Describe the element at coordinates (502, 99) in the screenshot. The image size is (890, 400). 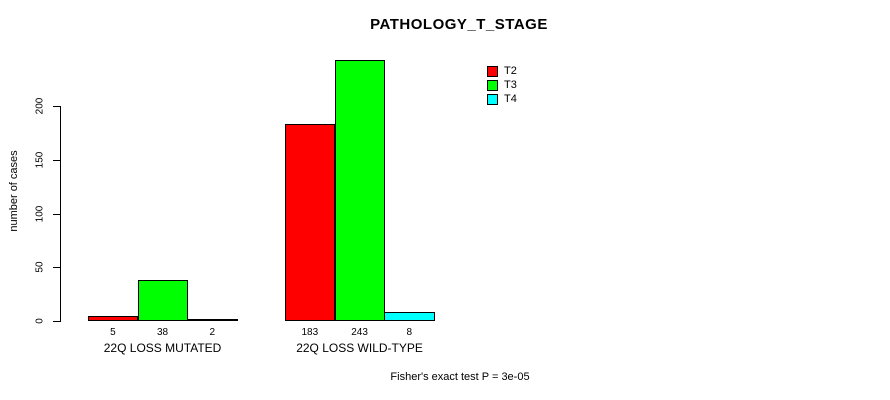
I see `legend-row: T4` at that location.